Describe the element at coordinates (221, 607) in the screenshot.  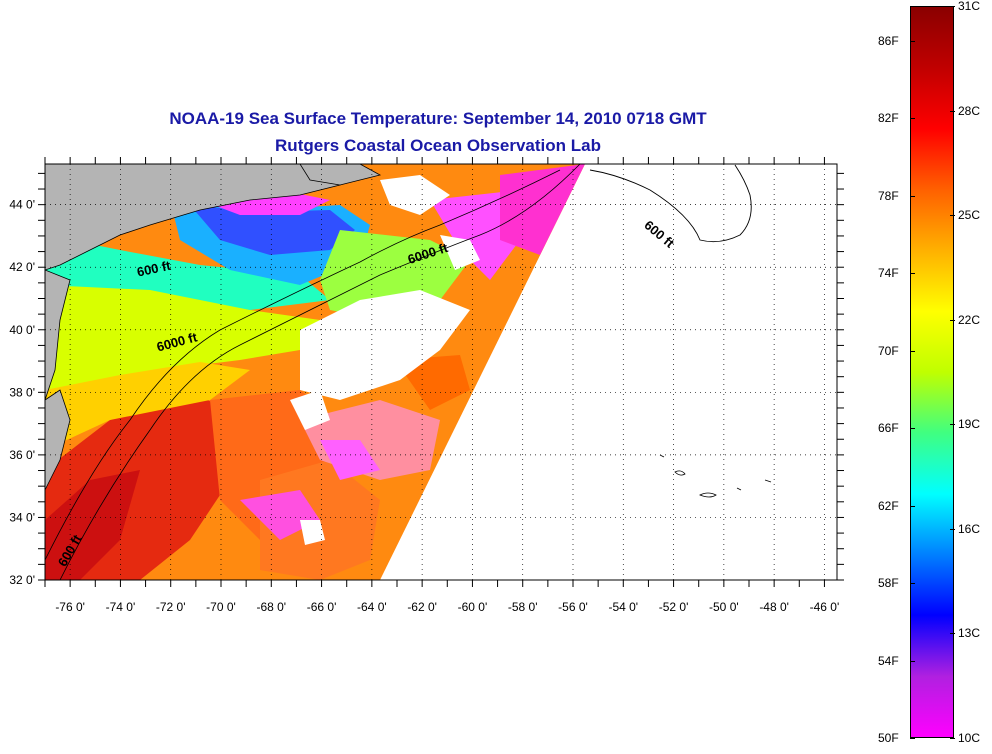
I see `lon-tick-label: -70 0'` at that location.